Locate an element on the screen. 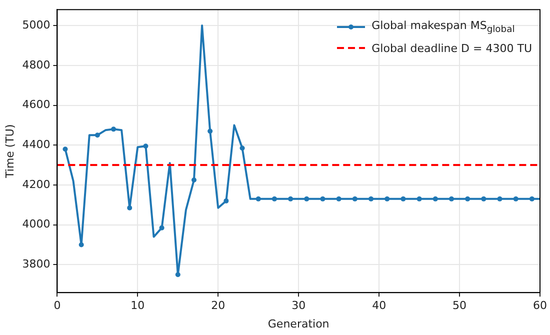 This screenshot has width=550, height=335. y-axis-title: Time (TU) is located at coordinates (9, 151).